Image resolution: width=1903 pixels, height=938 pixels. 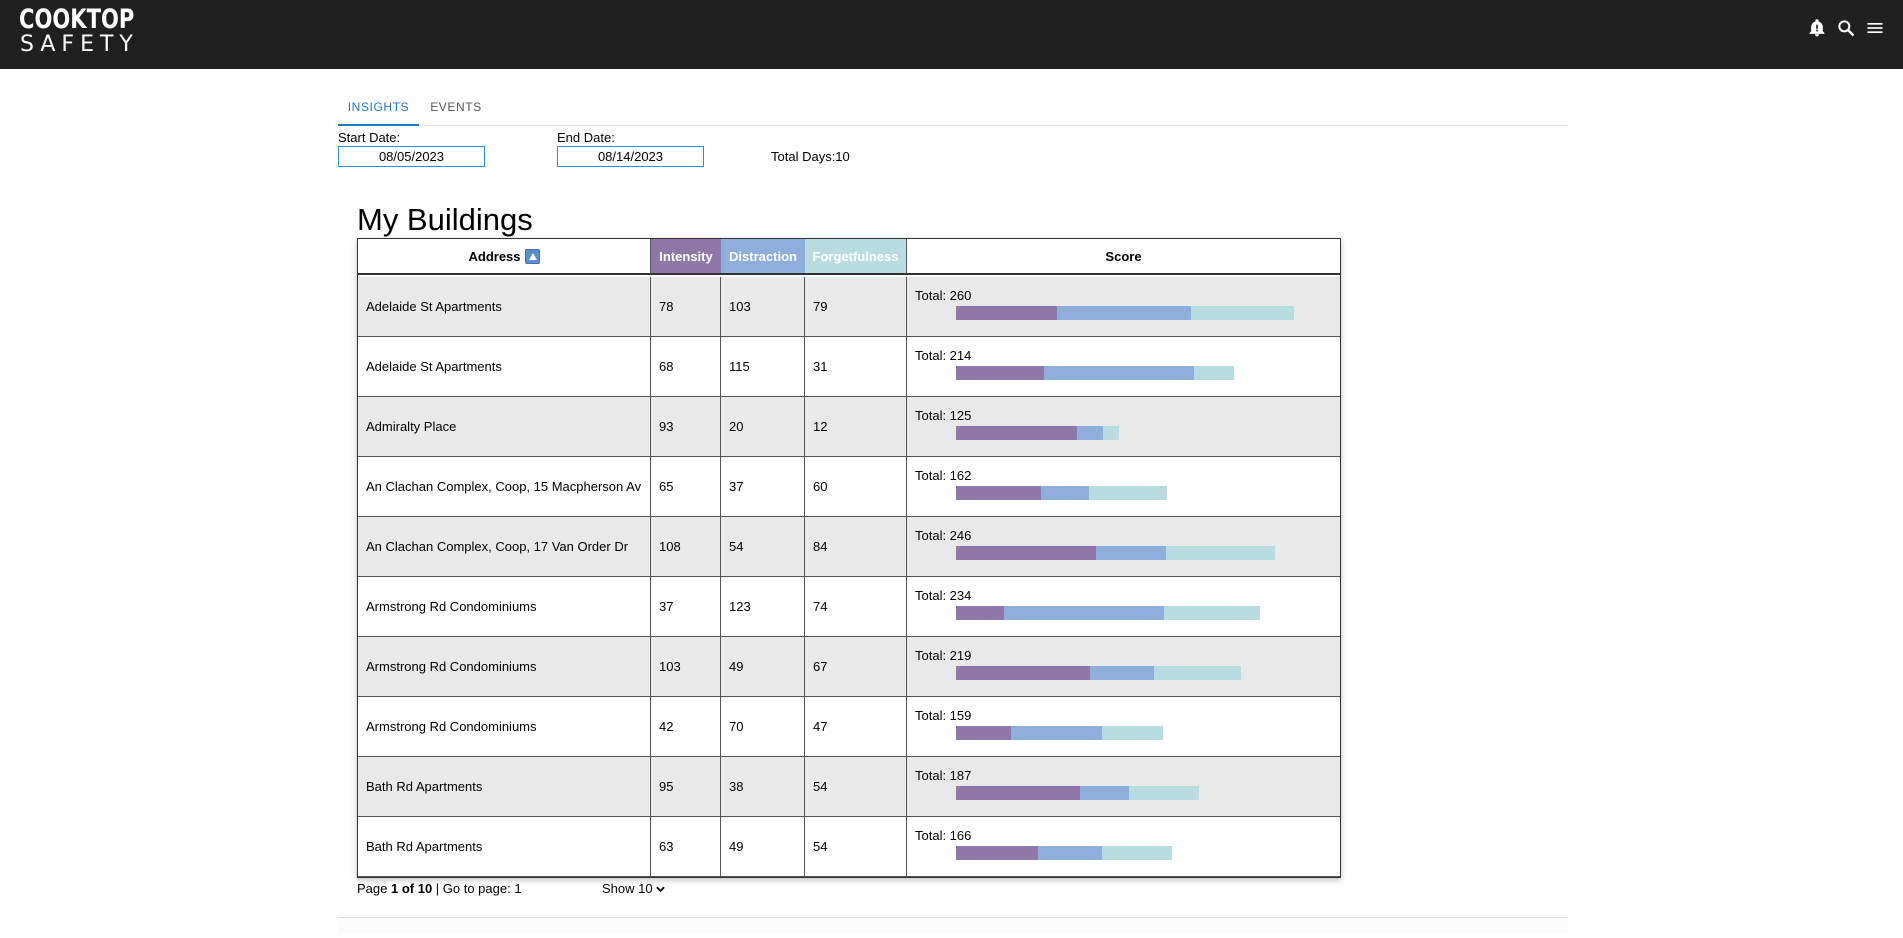 What do you see at coordinates (951, 34) in the screenshot?
I see `top-navigation-bar: COOKTOP SAFETY` at bounding box center [951, 34].